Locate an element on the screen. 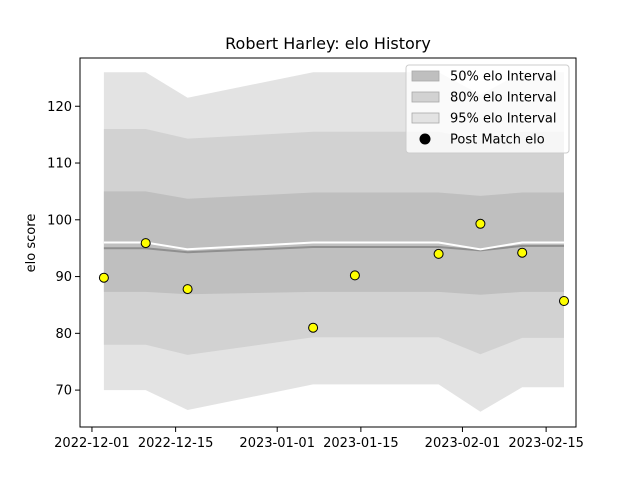 This screenshot has height=480, width=640. legend-box is located at coordinates (487, 109).